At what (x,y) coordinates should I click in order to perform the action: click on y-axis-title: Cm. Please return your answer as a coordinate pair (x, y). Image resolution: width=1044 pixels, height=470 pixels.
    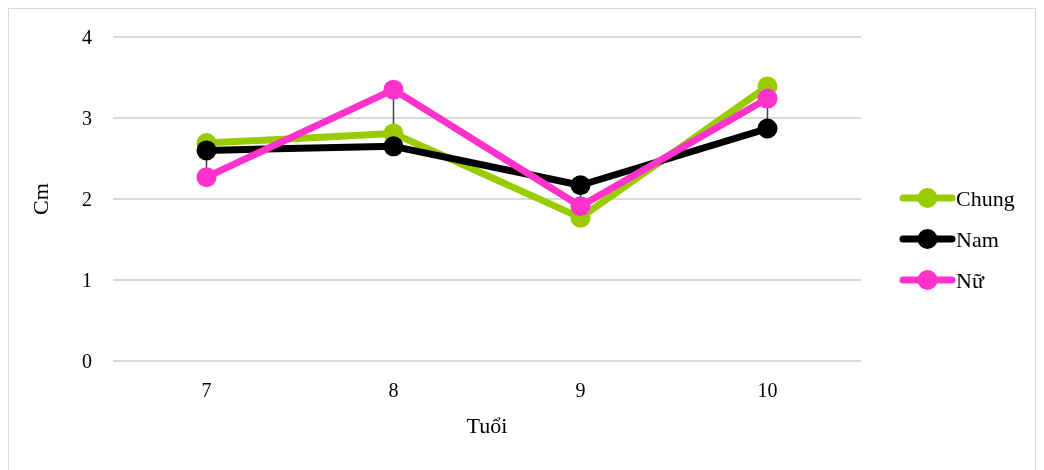
    Looking at the image, I should click on (40, 199).